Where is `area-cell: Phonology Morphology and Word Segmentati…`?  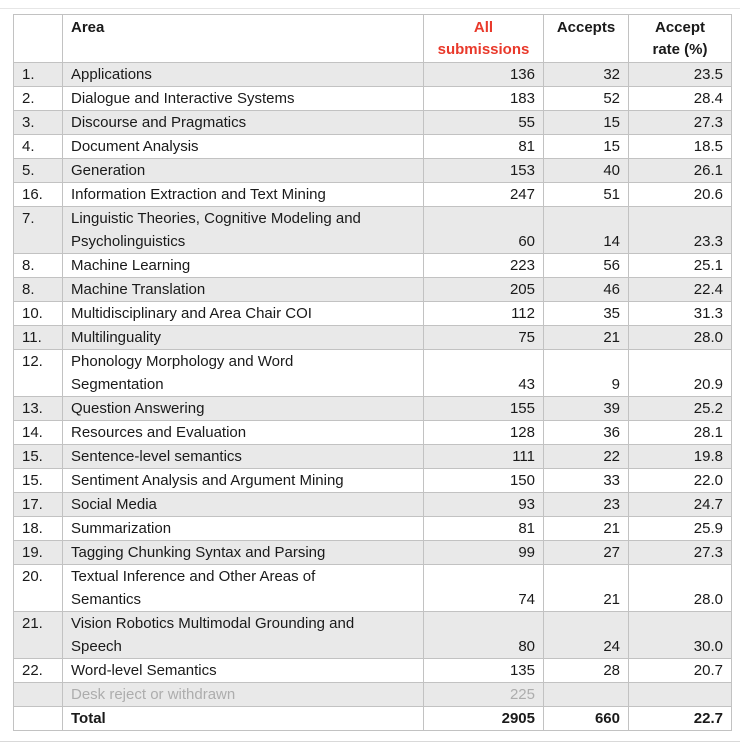 area-cell: Phonology Morphology and Word Segmentati… is located at coordinates (243, 373).